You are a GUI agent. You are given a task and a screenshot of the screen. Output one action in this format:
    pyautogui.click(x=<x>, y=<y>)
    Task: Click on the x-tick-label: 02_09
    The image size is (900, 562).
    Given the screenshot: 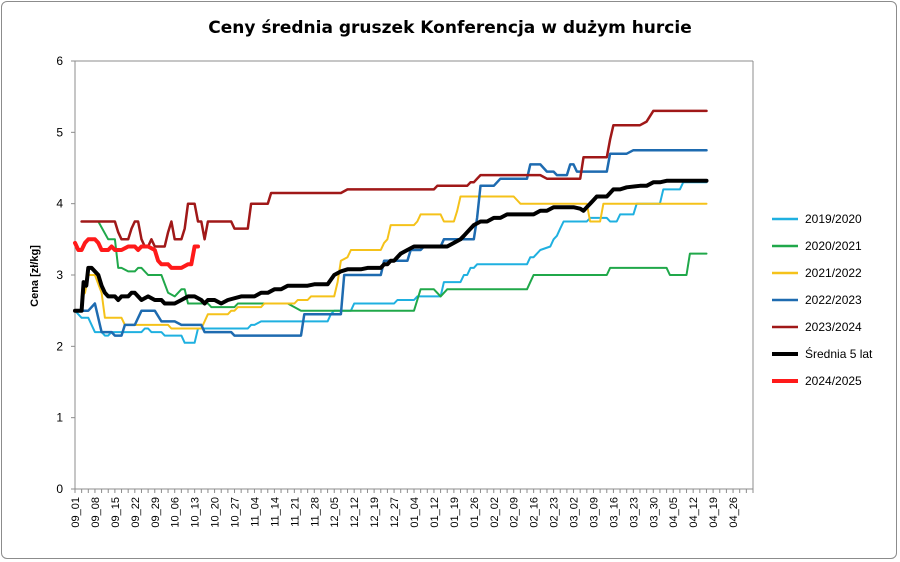 What is the action you would take?
    pyautogui.click(x=515, y=512)
    